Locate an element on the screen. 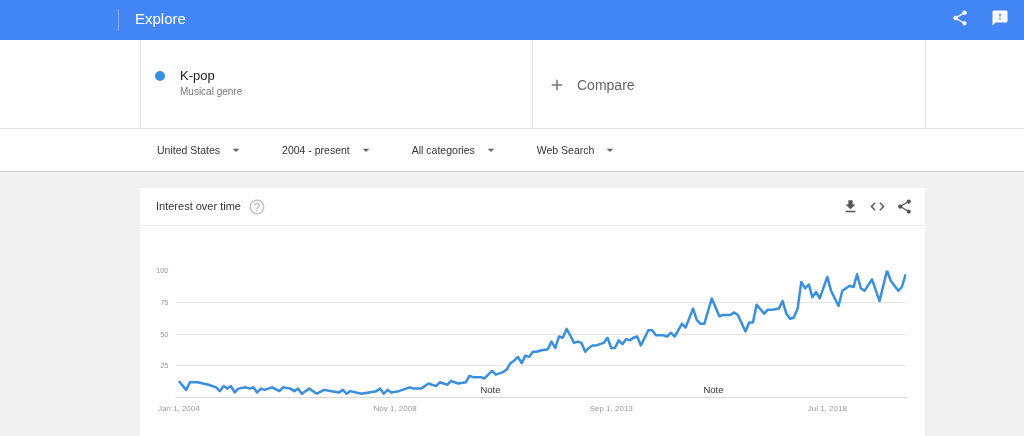  x-tick-label: Jul 1, 2018 is located at coordinates (827, 408).